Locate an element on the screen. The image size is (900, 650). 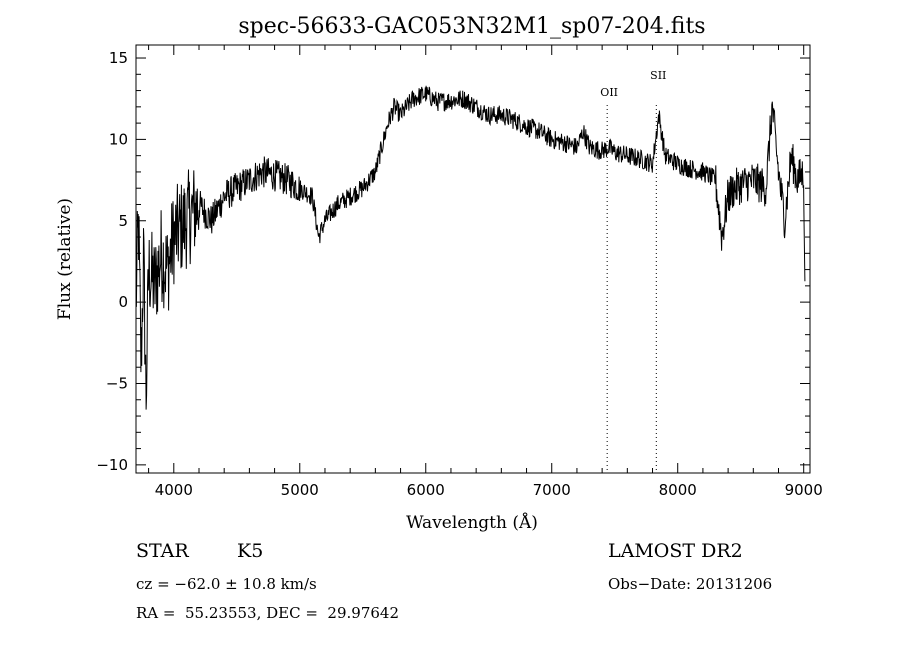
coordinates: RA = 55.23553, DEC = 29.97642 is located at coordinates (268, 613).